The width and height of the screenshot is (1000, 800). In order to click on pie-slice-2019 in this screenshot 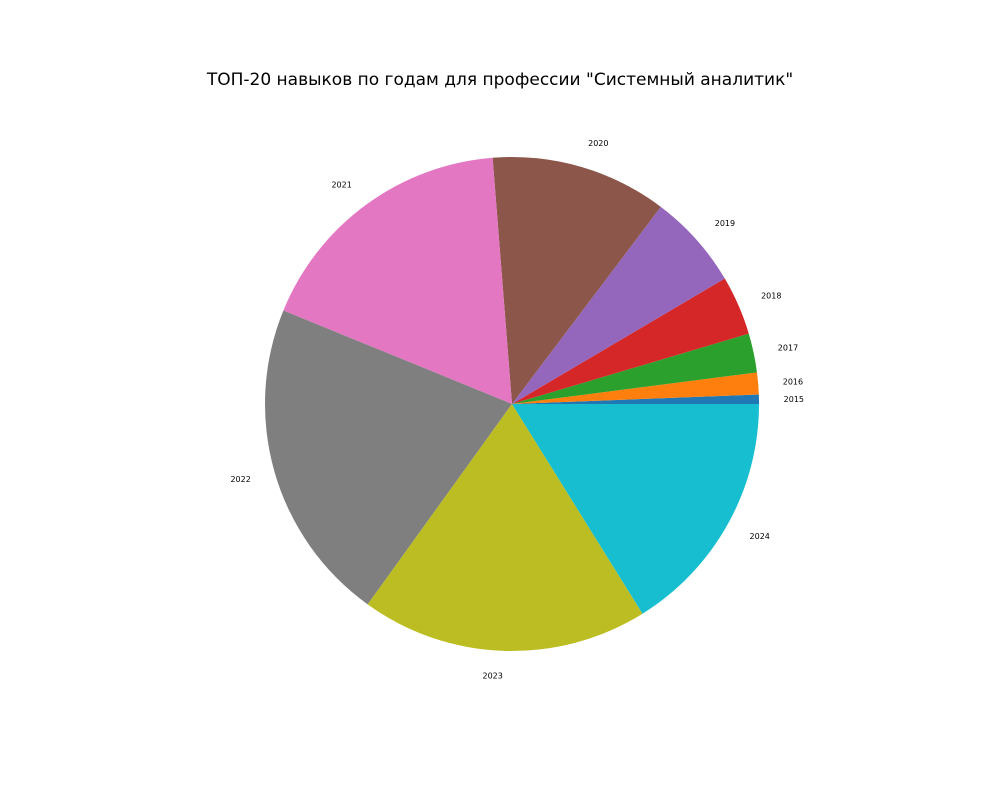, I will do `click(618, 305)`.